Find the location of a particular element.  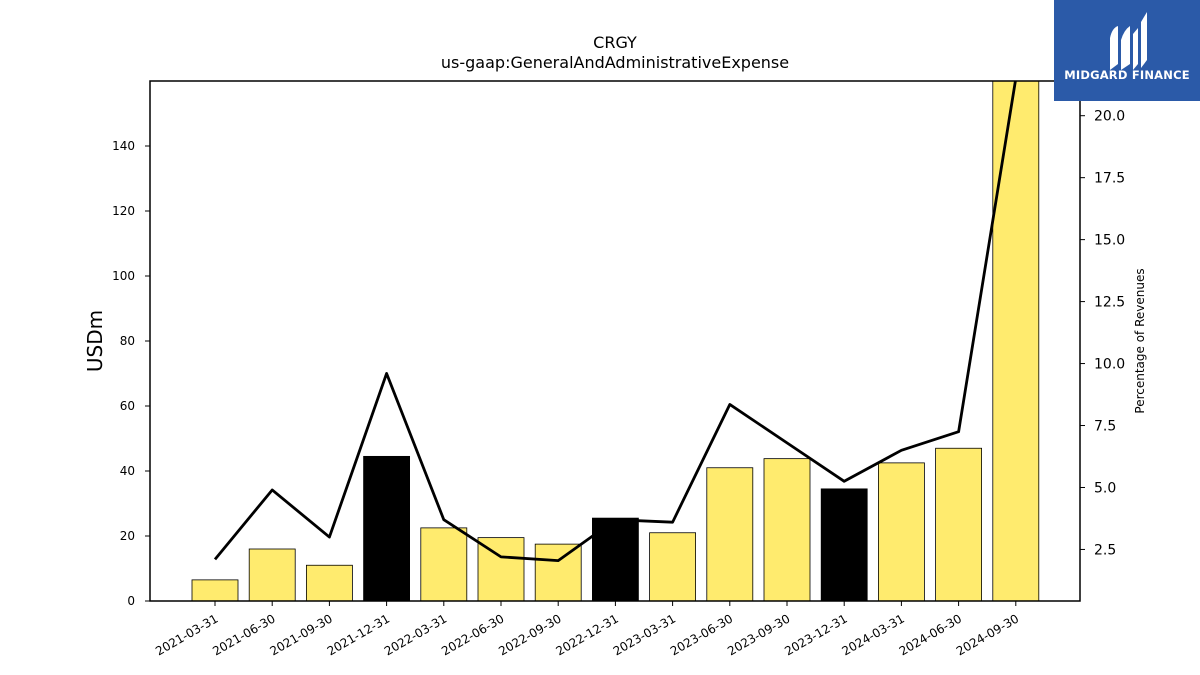

x-tick-label: 2021-09-30 is located at coordinates (300, 634).